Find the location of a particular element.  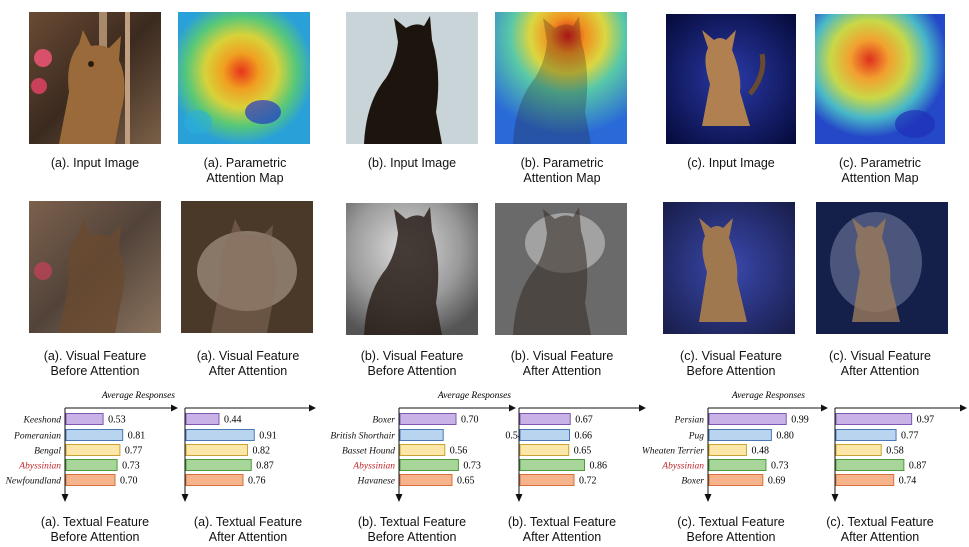

textual-feature-after-chart-b: 0.67 0.66 0.65 0.86 0.72 is located at coordinates (580, 453).